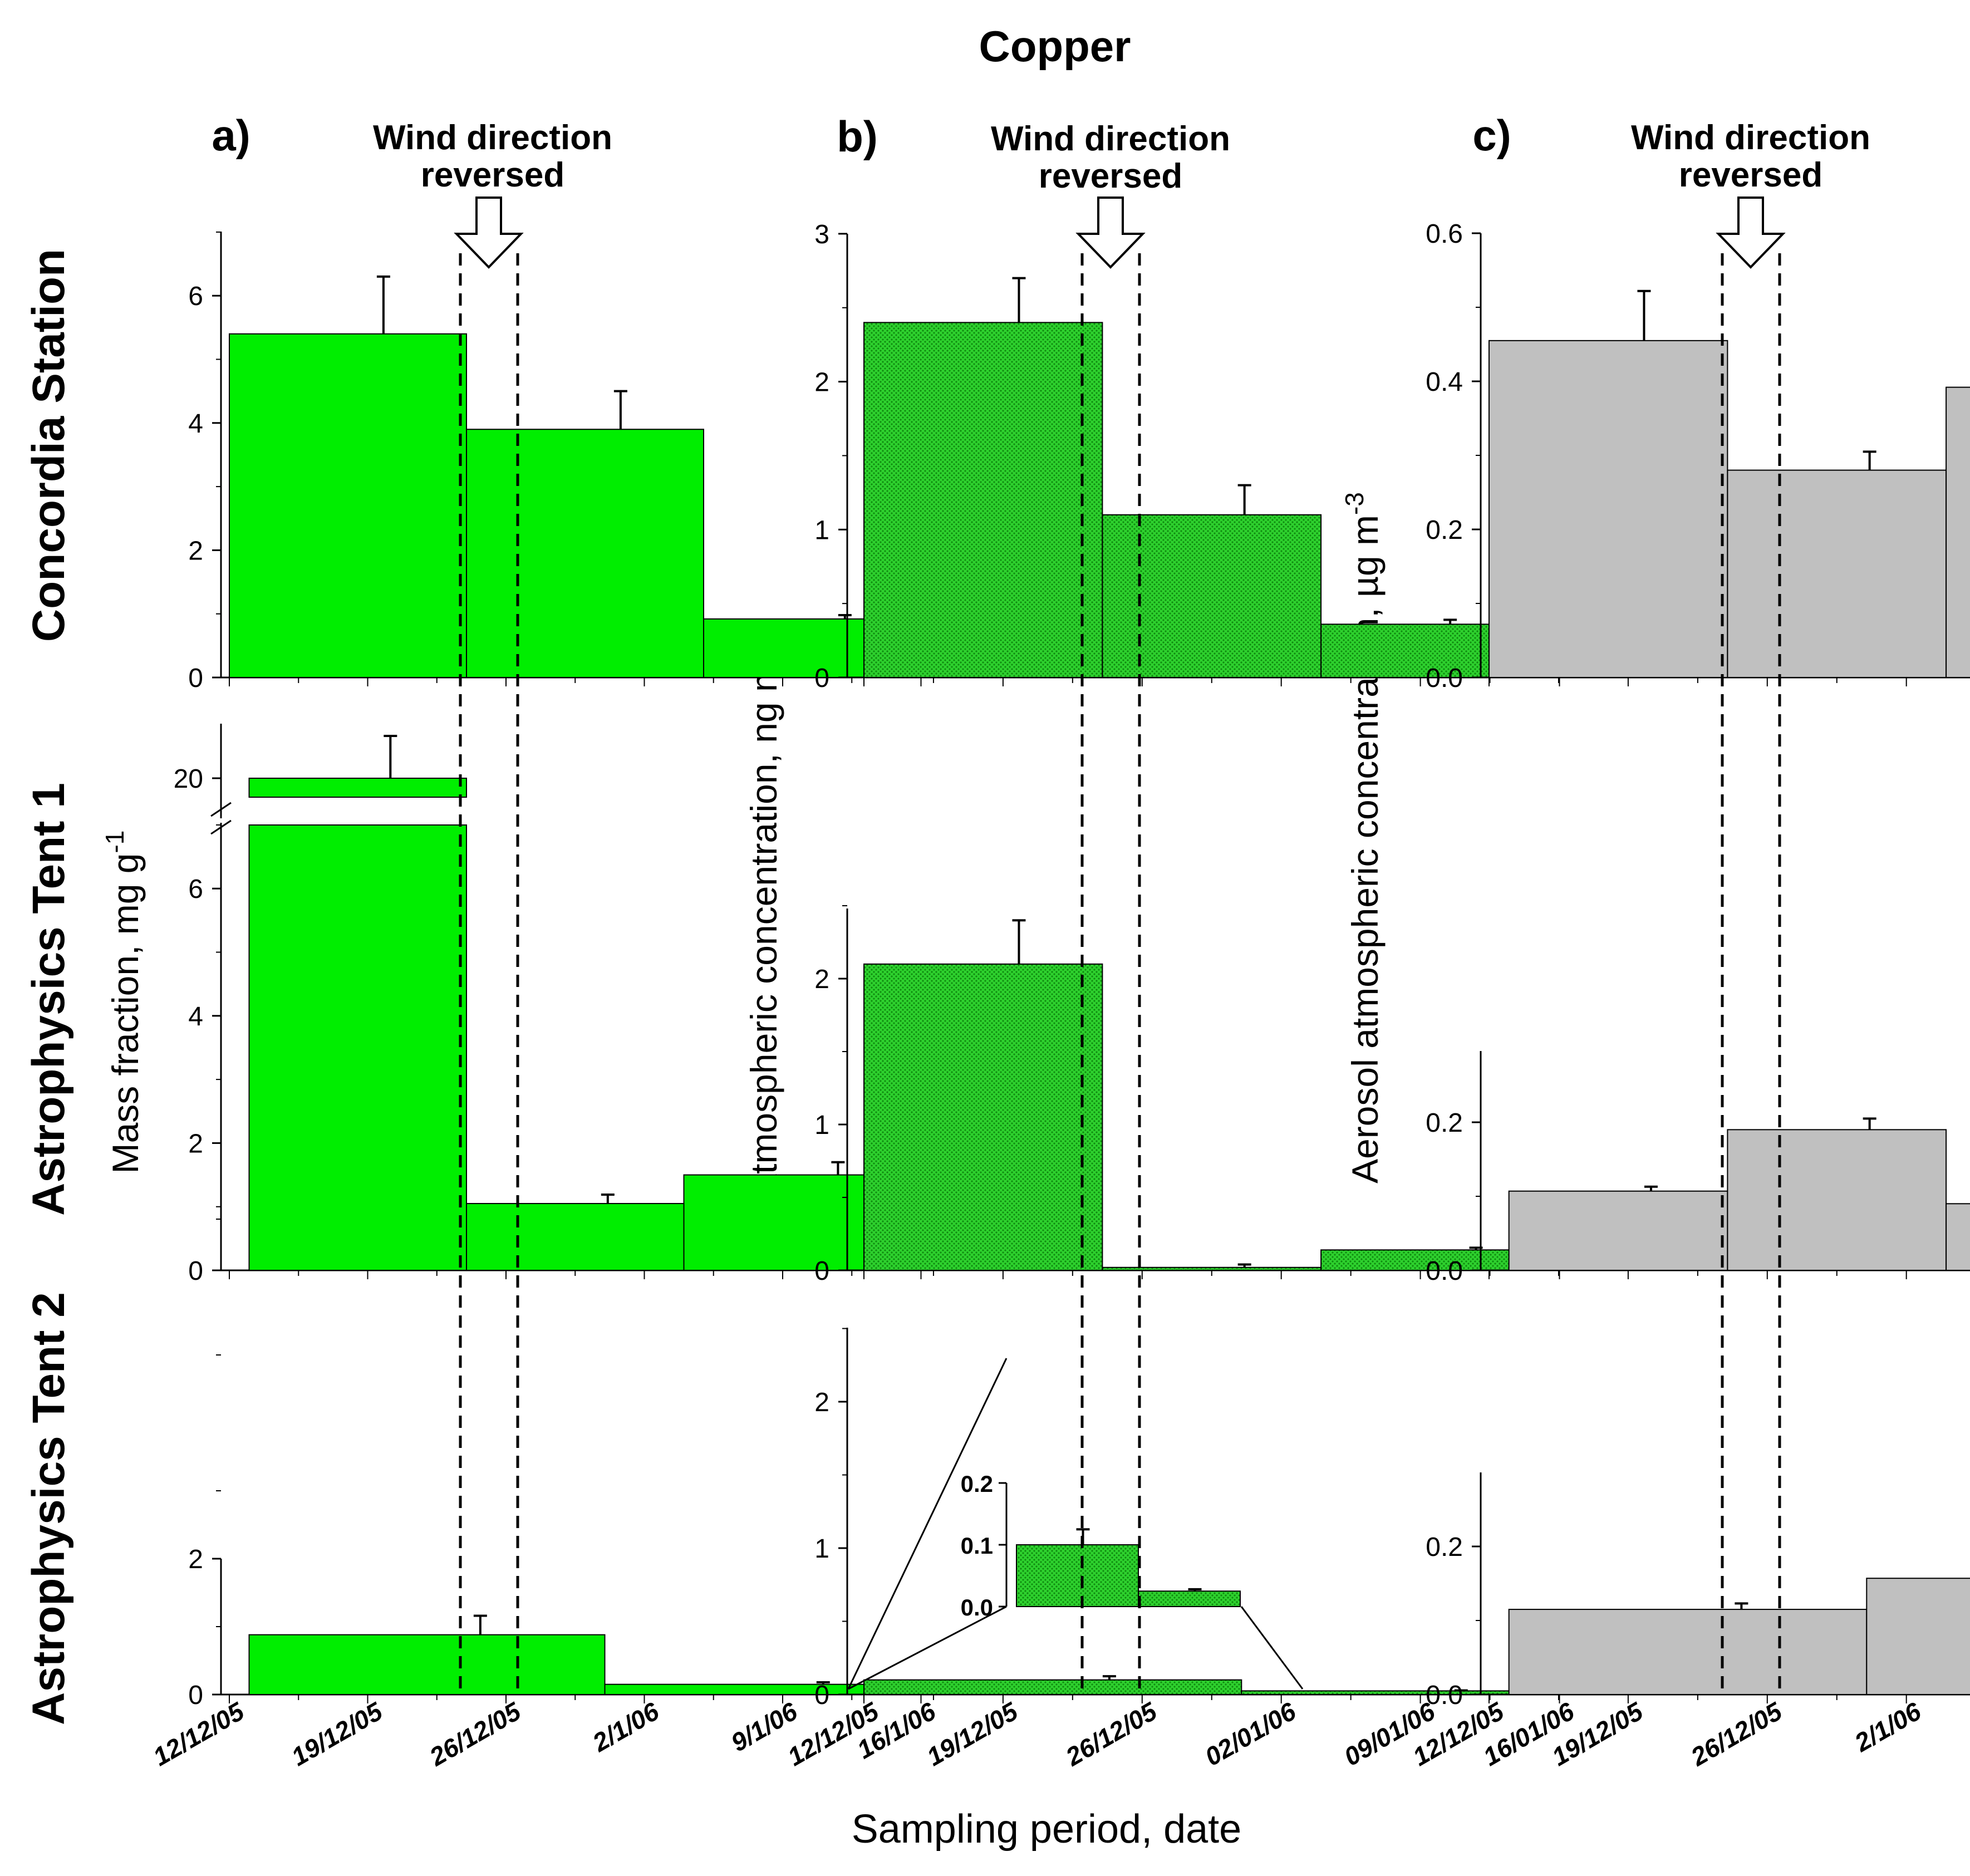 Image resolution: width=1970 pixels, height=1876 pixels. Describe the element at coordinates (1190, 1095) in the screenshot. I see `panel-b-4: 0 1 2` at that location.